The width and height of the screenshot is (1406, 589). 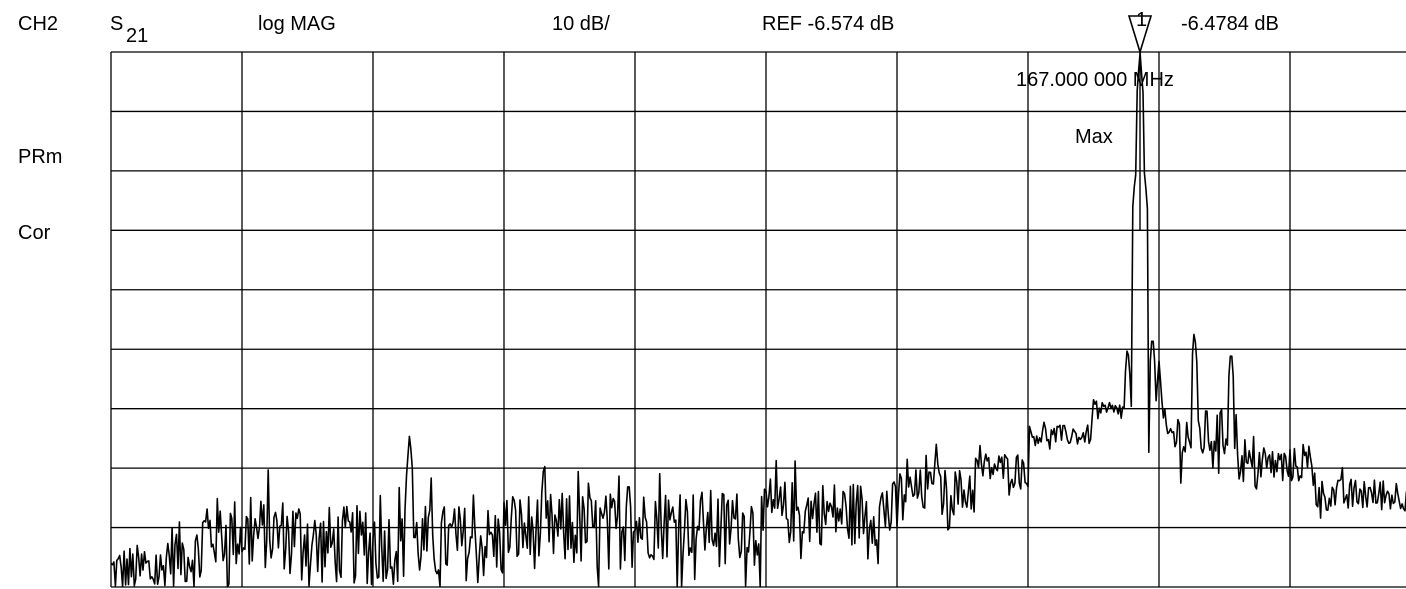 What do you see at coordinates (1140, 35) in the screenshot?
I see `marker-triangle-icon` at bounding box center [1140, 35].